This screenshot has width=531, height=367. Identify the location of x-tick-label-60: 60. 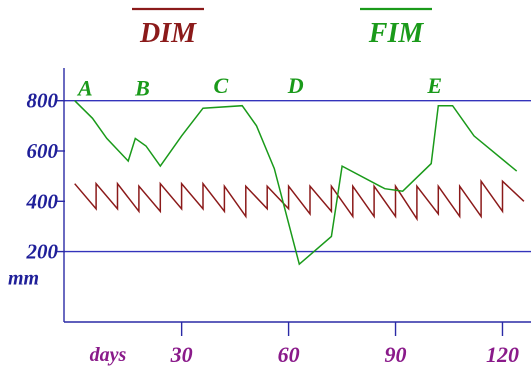
(289, 354).